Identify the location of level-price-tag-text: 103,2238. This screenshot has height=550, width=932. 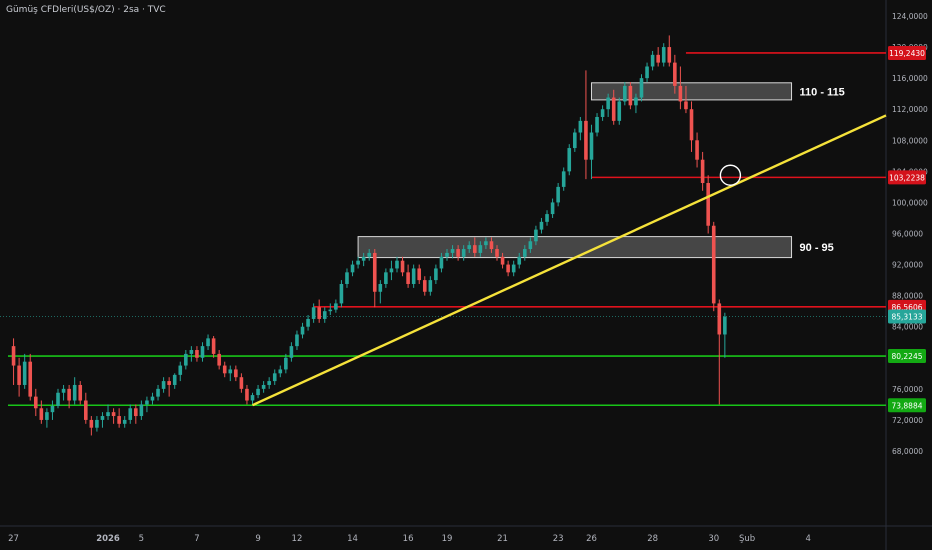
(907, 177).